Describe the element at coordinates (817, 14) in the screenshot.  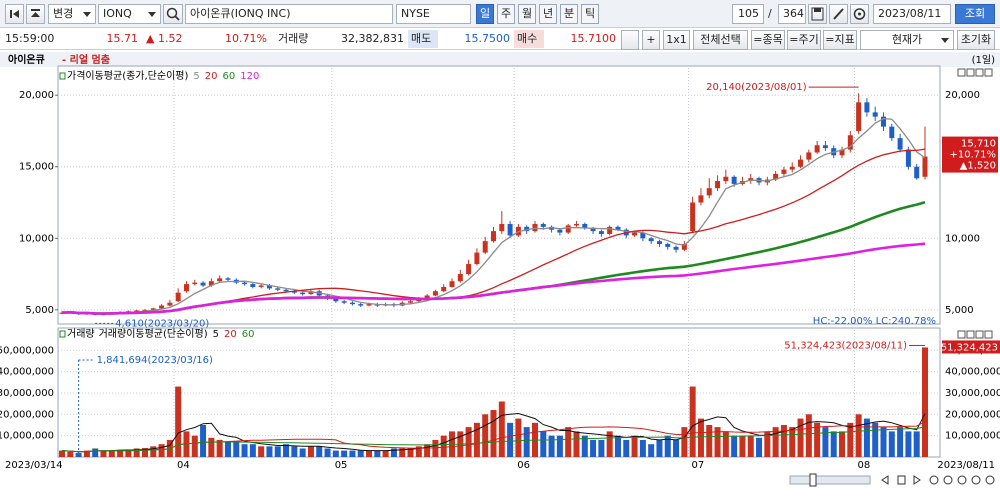
I see `save-button` at that location.